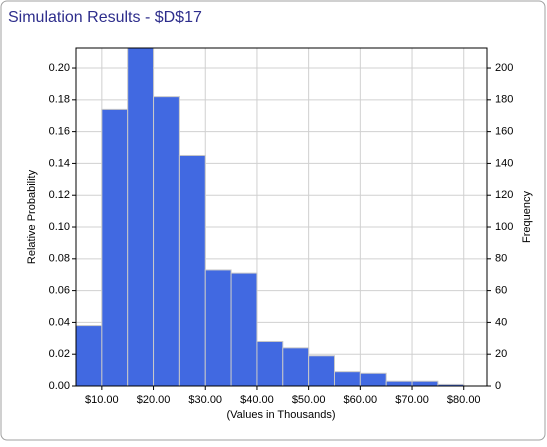 This screenshot has width=547, height=447. I want to click on y-tick-label: 0.12, so click(59, 195).